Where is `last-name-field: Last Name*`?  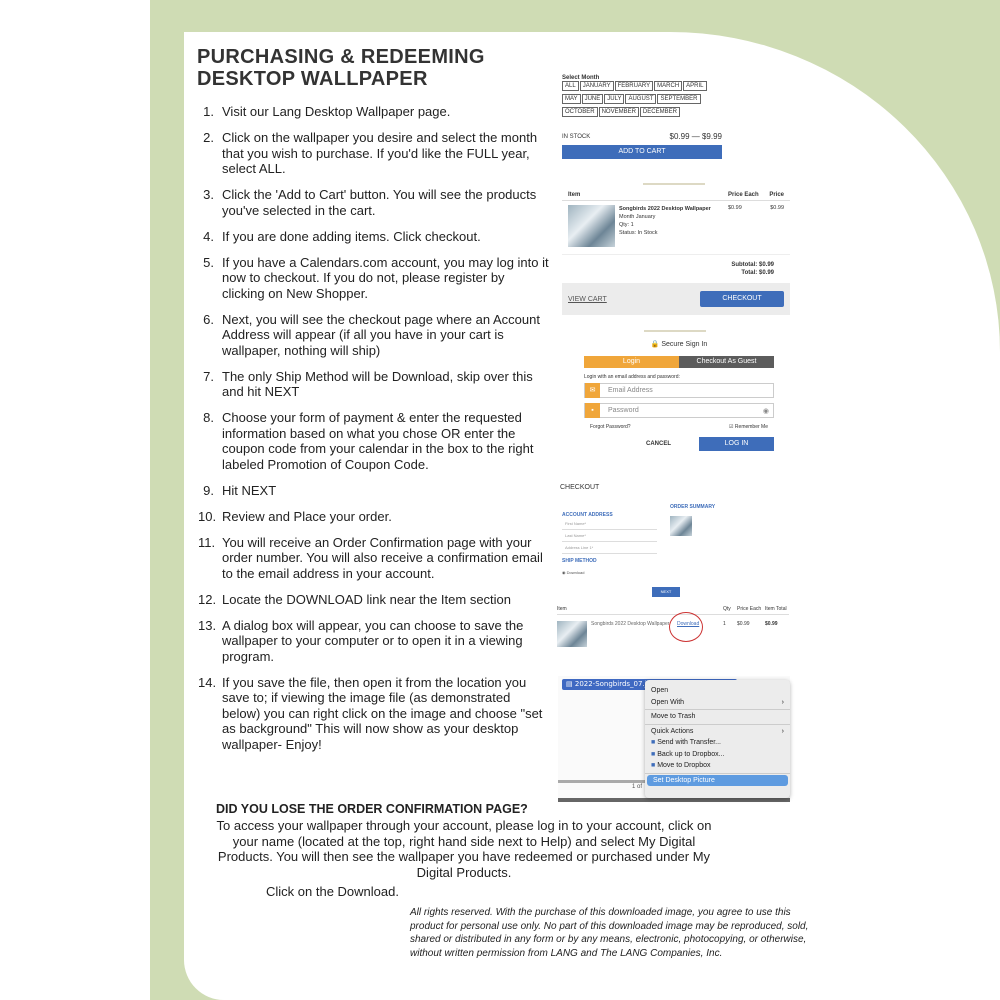 last-name-field: Last Name* is located at coordinates (609, 536).